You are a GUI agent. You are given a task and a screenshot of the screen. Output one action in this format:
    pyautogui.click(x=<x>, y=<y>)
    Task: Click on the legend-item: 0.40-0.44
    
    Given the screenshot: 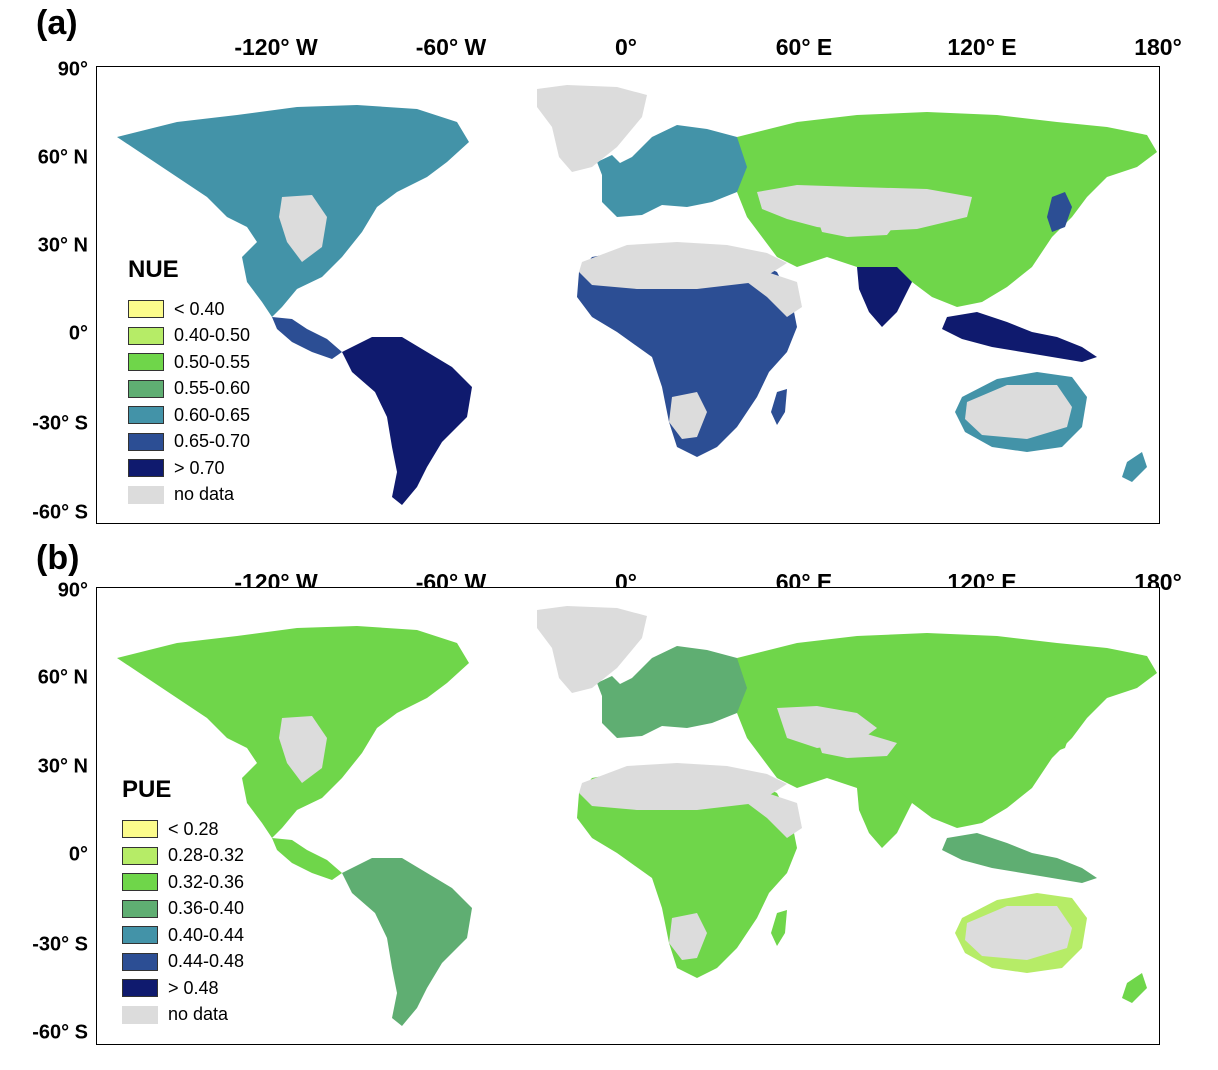 What is the action you would take?
    pyautogui.click(x=183, y=935)
    